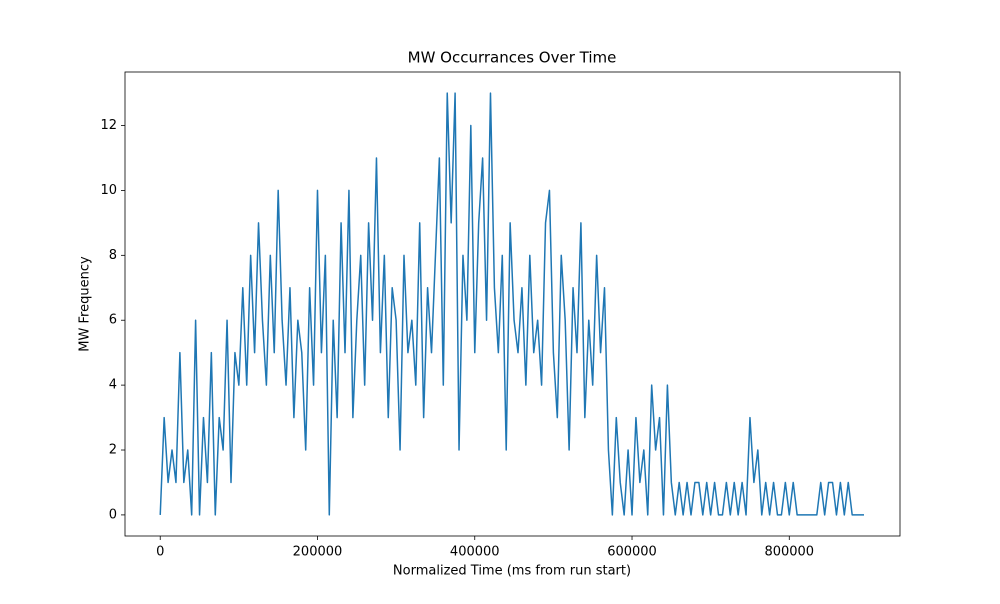 This screenshot has width=1000, height=604. What do you see at coordinates (160, 552) in the screenshot?
I see `x-tick-label: 0` at bounding box center [160, 552].